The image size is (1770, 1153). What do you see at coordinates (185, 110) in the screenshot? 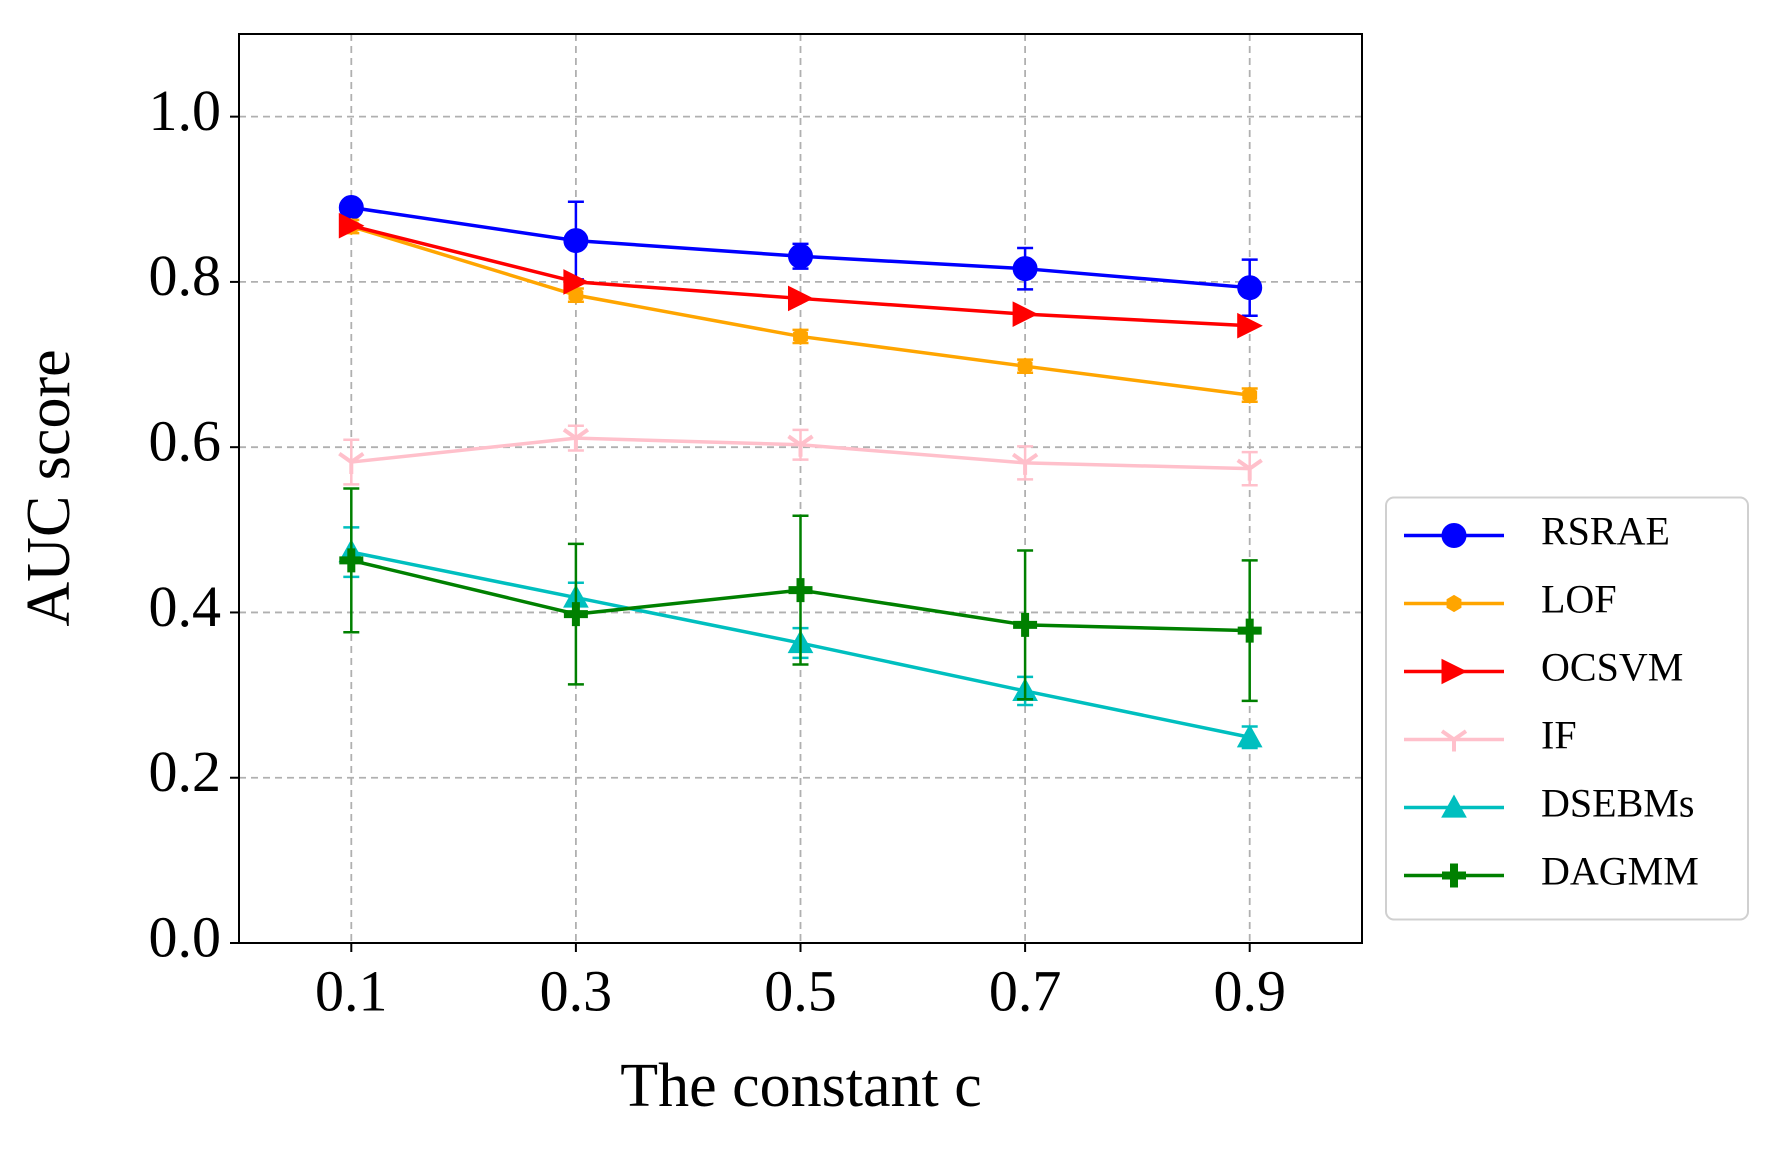
I see `y-tick-label: 1.0` at bounding box center [185, 110].